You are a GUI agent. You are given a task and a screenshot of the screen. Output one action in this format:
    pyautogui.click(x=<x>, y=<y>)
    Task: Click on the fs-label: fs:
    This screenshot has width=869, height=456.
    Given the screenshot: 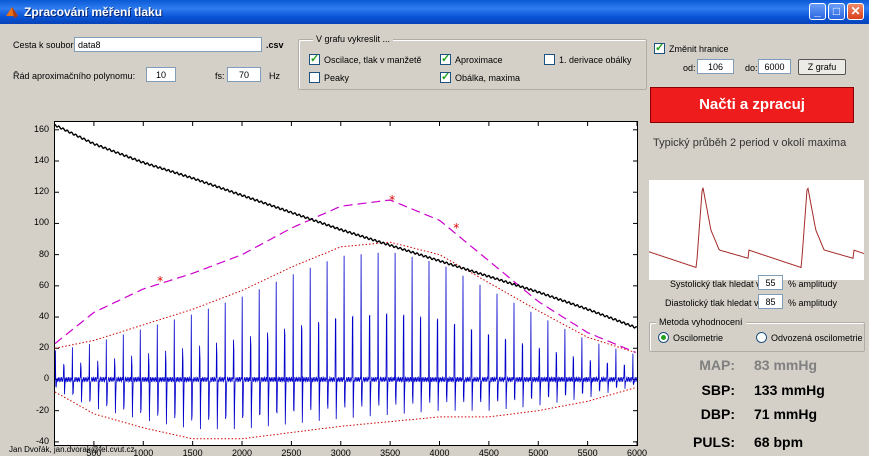 What is the action you would take?
    pyautogui.click(x=220, y=76)
    